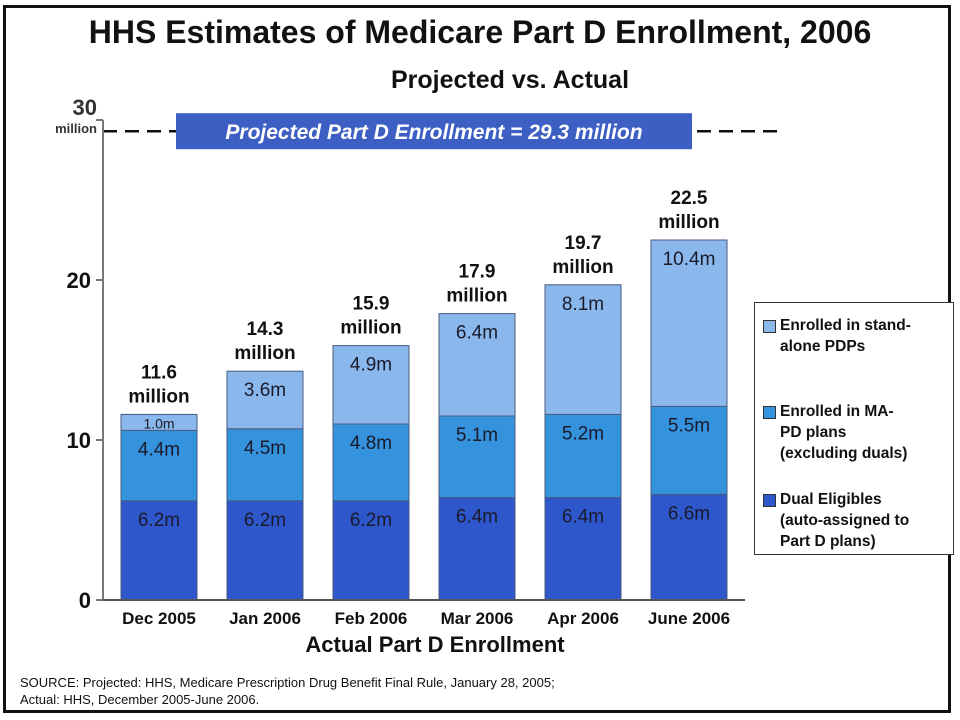 This screenshot has width=960, height=720. Describe the element at coordinates (477, 618) in the screenshot. I see `x-tick-label-3: Mar 2006` at that location.